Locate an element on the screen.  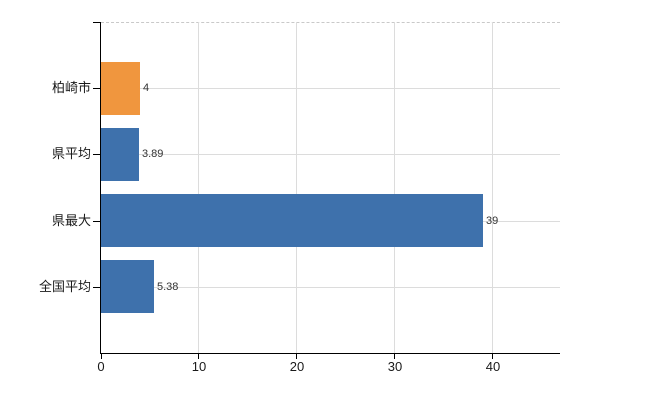
x-tick-label: 40 is located at coordinates (493, 366).